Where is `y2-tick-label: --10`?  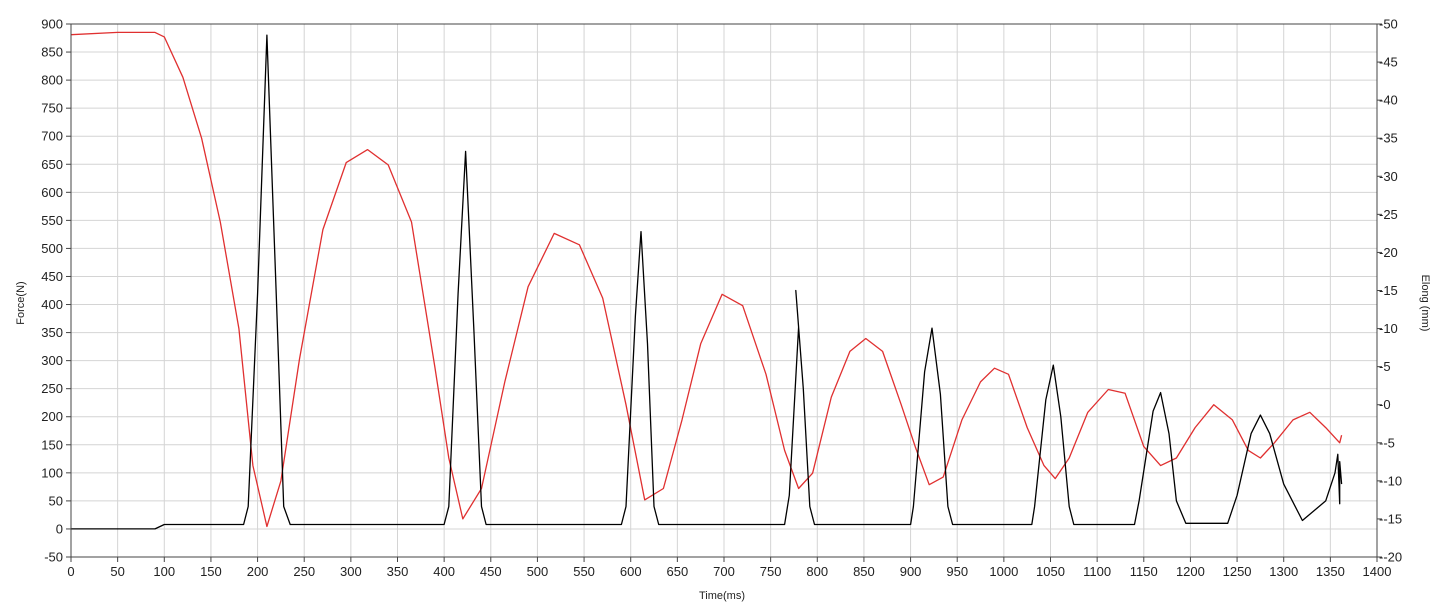
y2-tick-label: --10 is located at coordinates (1390, 480).